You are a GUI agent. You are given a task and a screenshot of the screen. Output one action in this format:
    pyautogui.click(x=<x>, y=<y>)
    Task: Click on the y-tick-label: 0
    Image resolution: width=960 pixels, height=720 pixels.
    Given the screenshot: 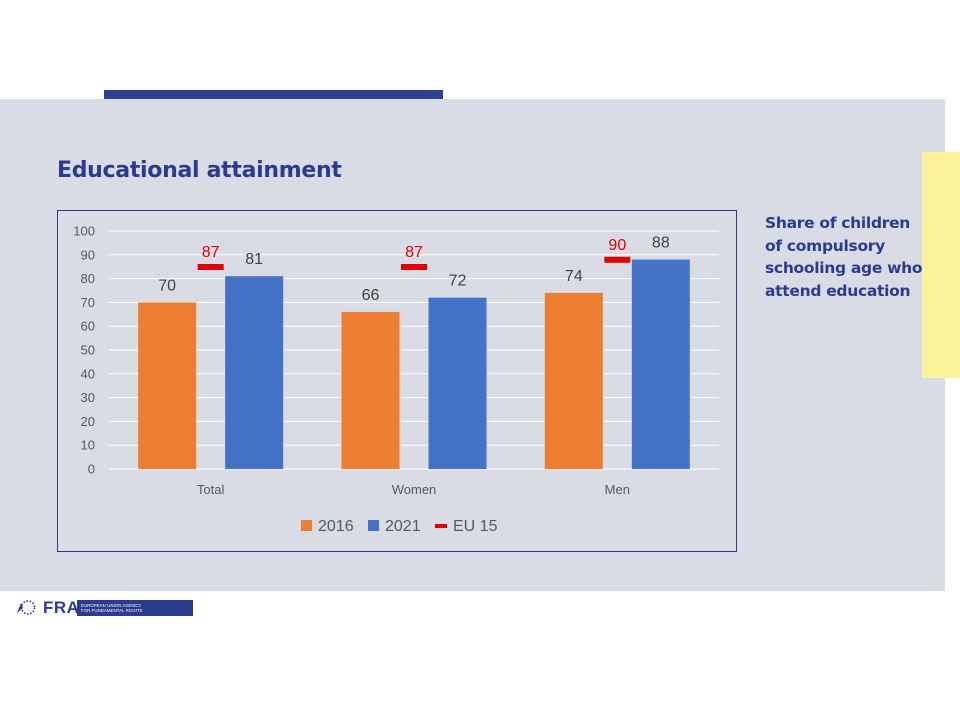 What is the action you would take?
    pyautogui.click(x=91, y=469)
    